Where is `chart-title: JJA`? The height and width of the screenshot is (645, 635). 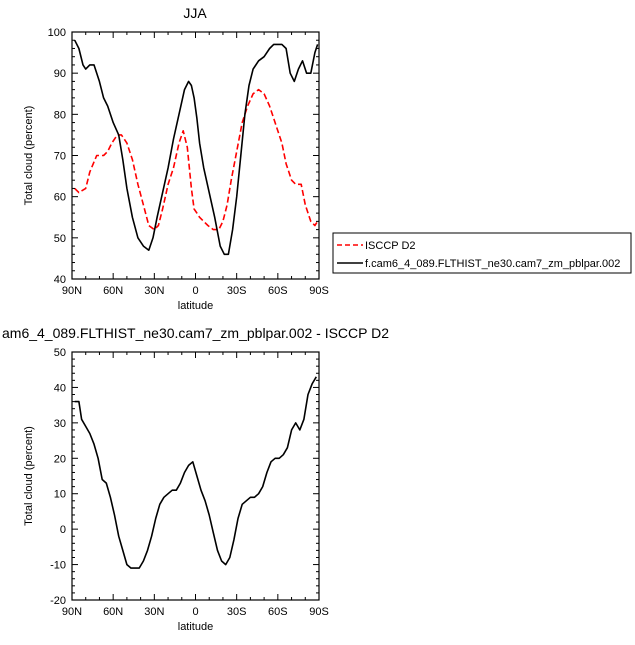
chart-title: JJA is located at coordinates (195, 13).